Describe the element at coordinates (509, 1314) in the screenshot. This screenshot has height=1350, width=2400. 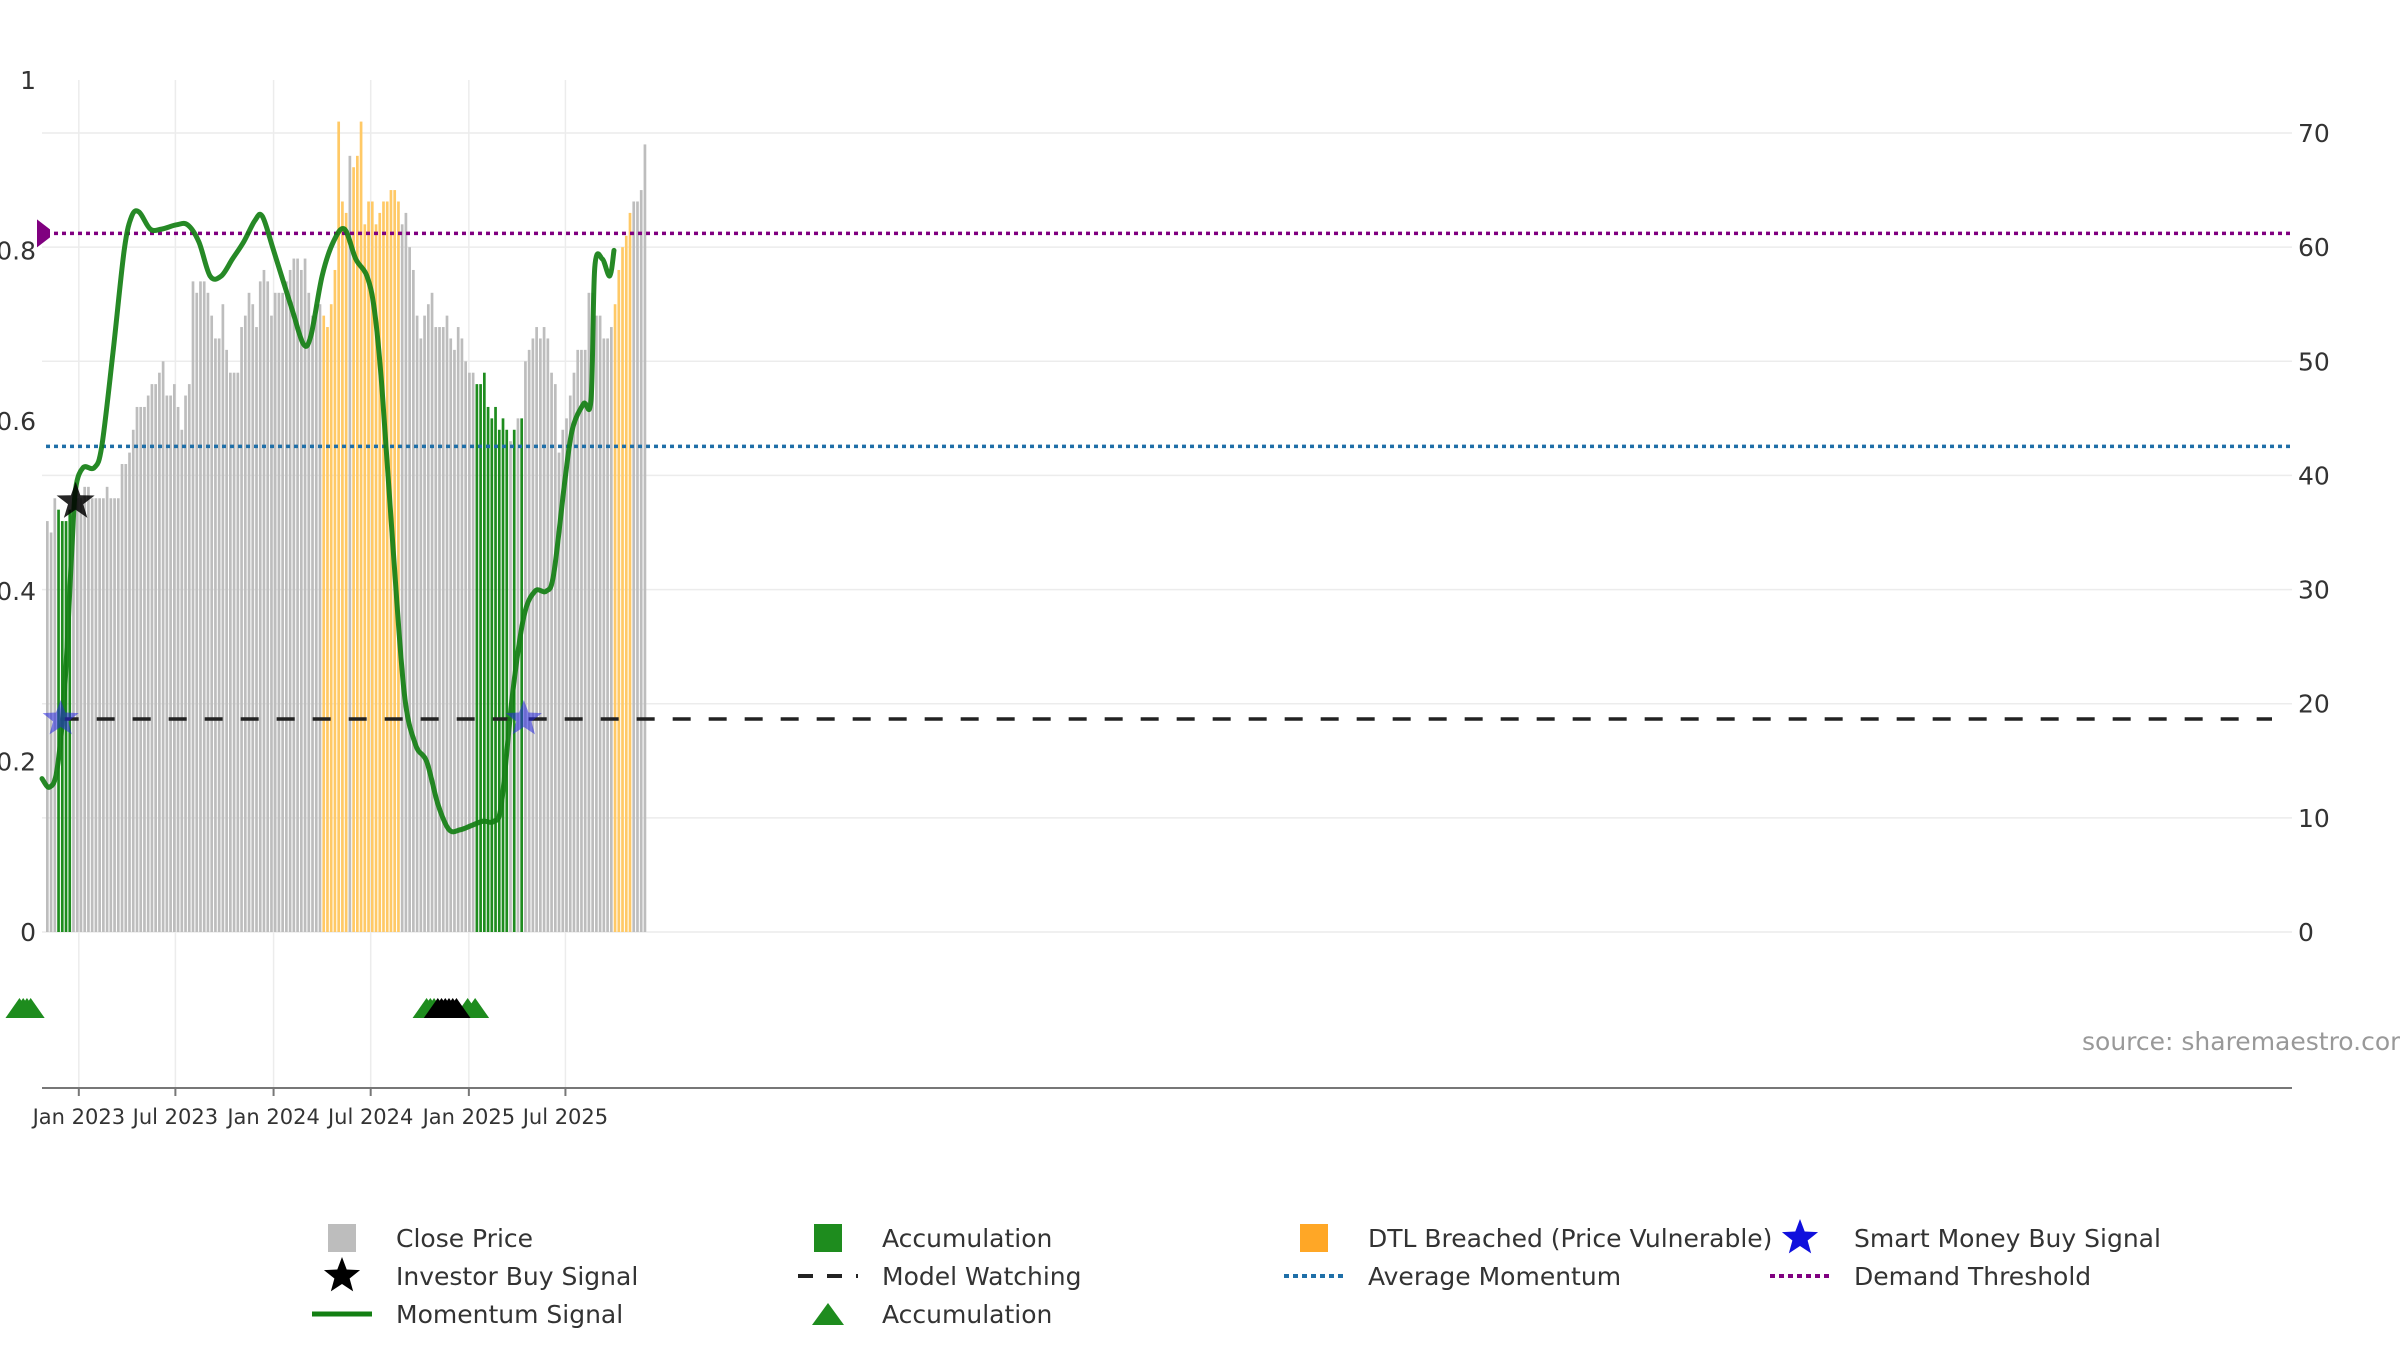
I see `legend-label: Momentum Signal` at that location.